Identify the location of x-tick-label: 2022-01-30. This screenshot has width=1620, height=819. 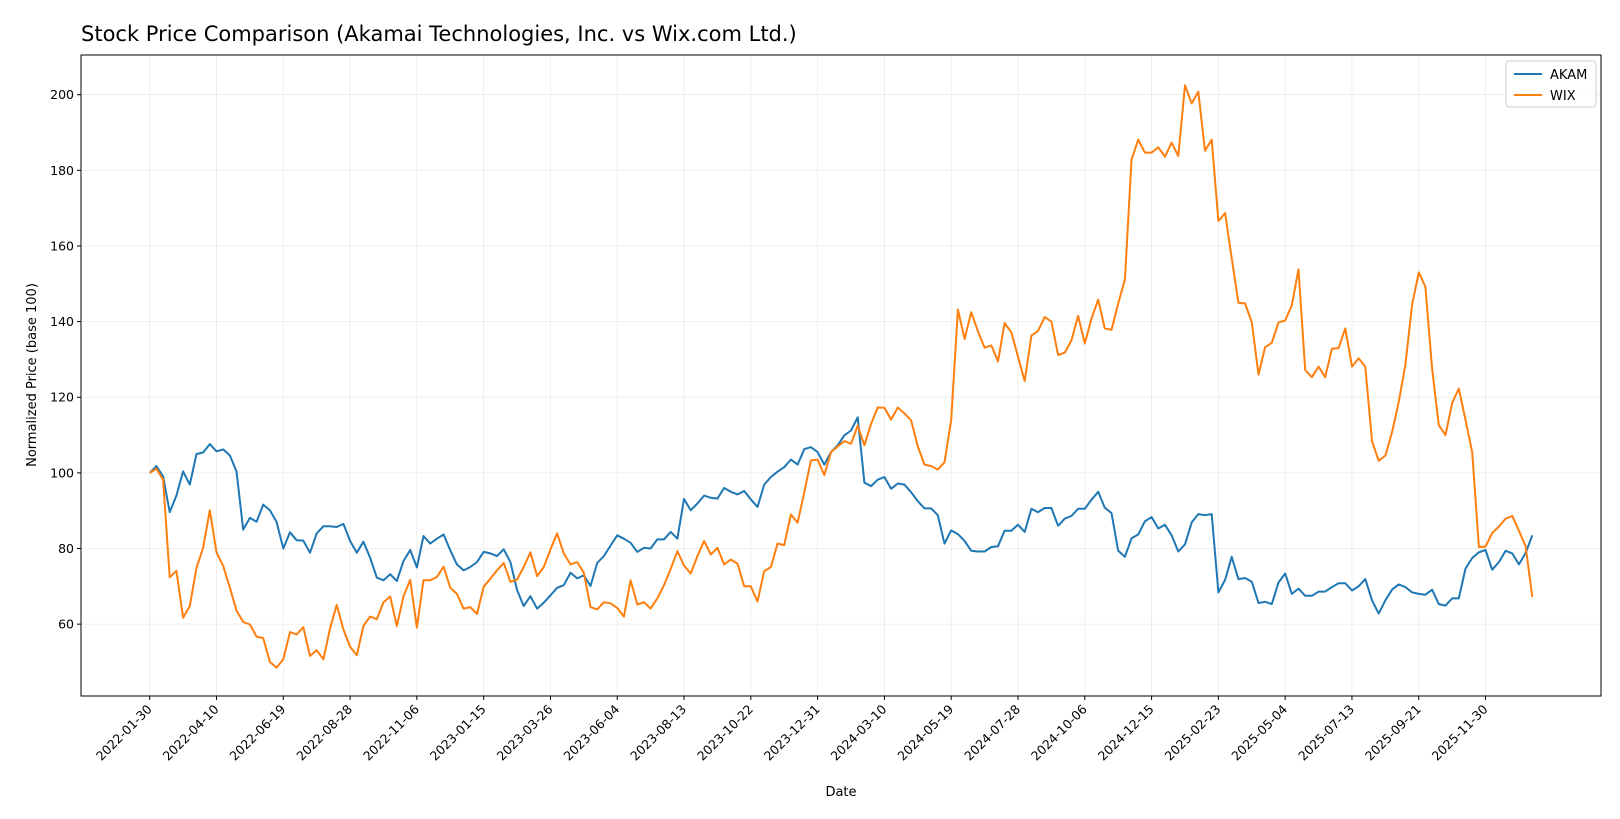
(124, 732).